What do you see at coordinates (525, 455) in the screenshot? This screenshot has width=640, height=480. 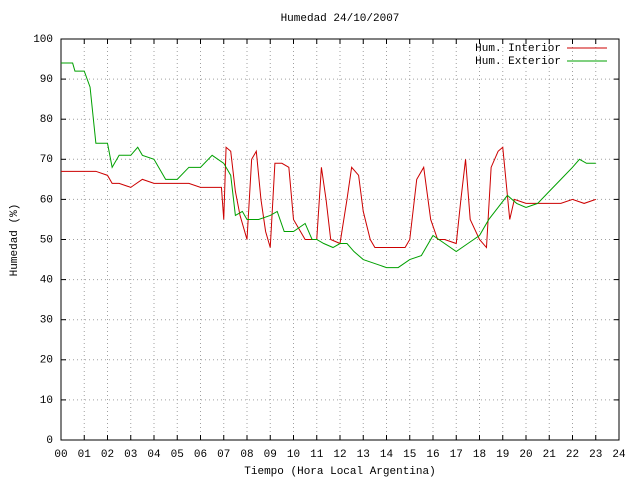 I see `x-tick-label: 20` at bounding box center [525, 455].